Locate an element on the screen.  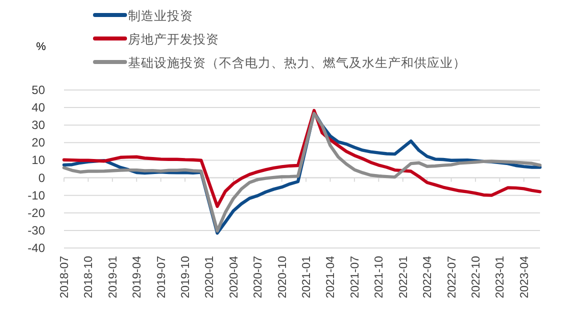
y-tick-label: 10 is located at coordinates (39, 160).